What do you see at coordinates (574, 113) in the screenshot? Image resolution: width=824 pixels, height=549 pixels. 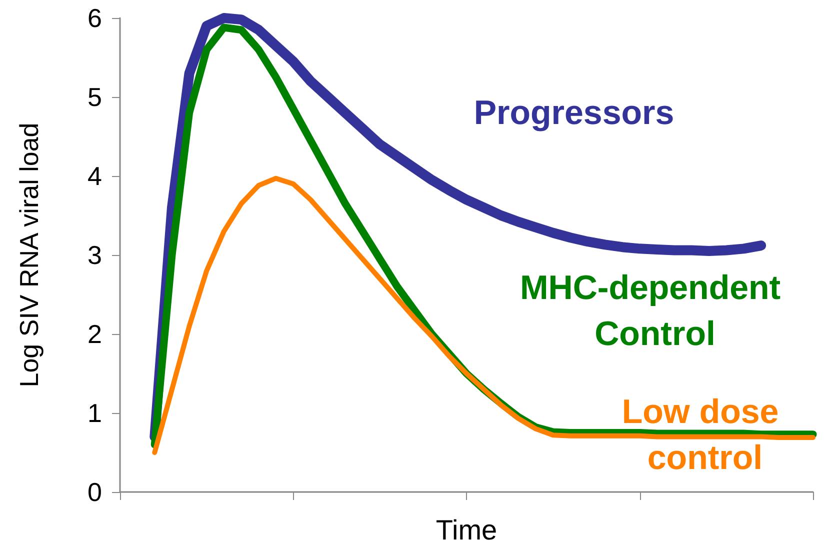 I see `series-label: Progressors` at bounding box center [574, 113].